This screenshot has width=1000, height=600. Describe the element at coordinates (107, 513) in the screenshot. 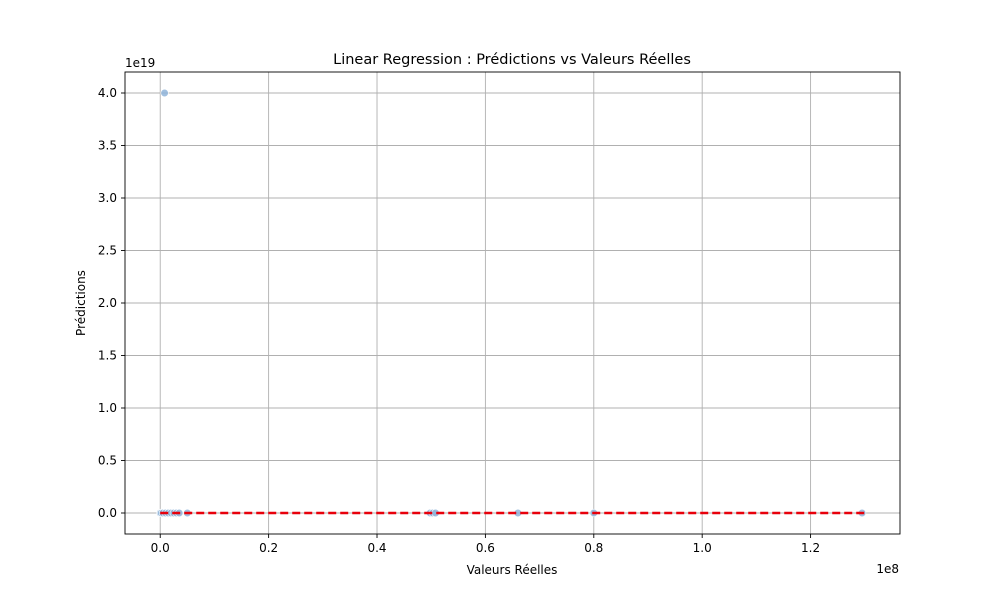

I see `y-tick-label: 0.0` at that location.